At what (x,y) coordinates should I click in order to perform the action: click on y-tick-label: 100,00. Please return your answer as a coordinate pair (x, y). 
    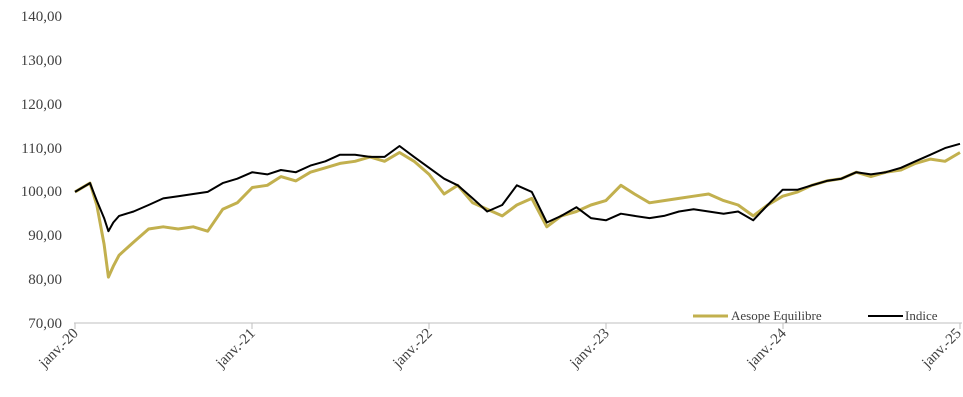
    Looking at the image, I should click on (41, 192).